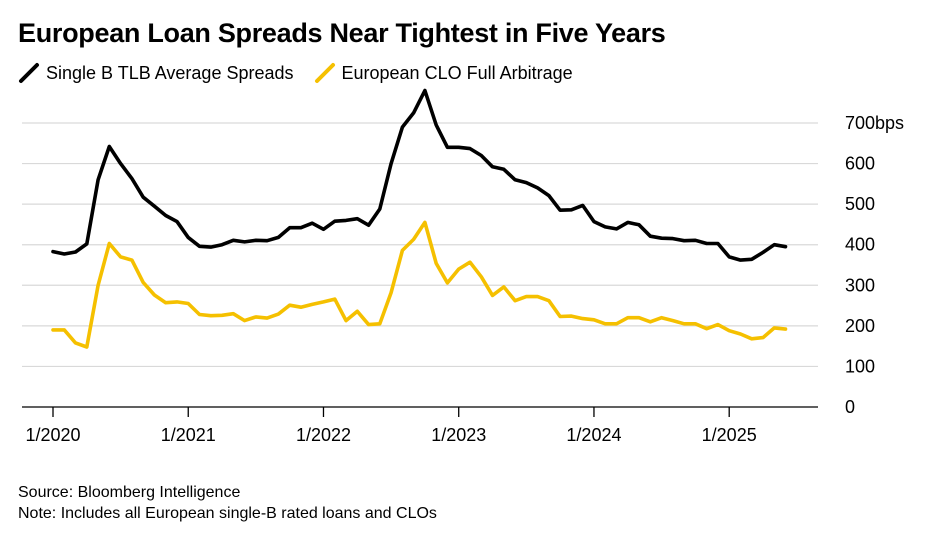  What do you see at coordinates (420, 411) in the screenshot?
I see `x-axis` at bounding box center [420, 411].